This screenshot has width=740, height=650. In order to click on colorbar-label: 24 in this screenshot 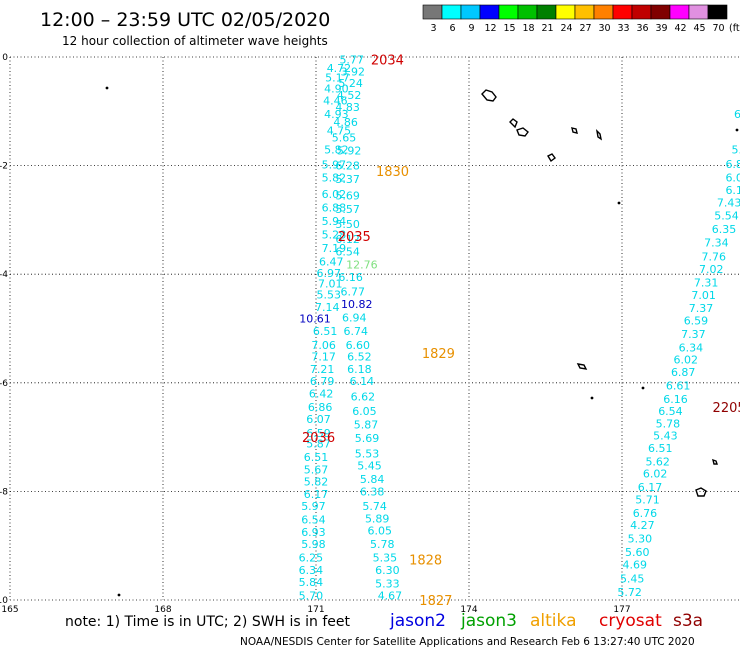, I will do `click(566, 28)`.